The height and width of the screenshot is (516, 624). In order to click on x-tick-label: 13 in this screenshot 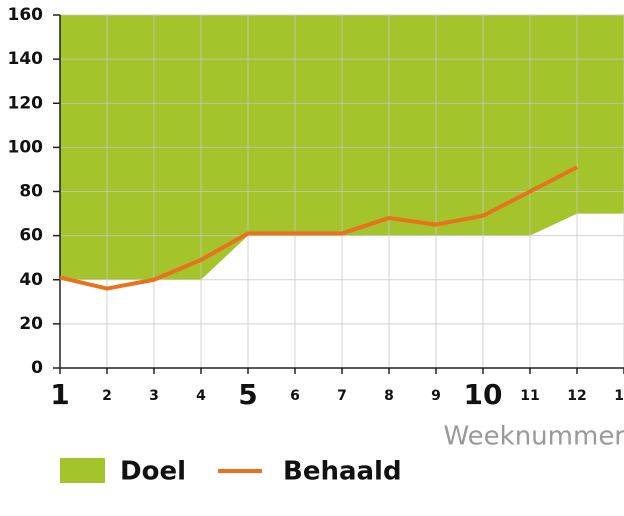, I will do `click(619, 396)`.